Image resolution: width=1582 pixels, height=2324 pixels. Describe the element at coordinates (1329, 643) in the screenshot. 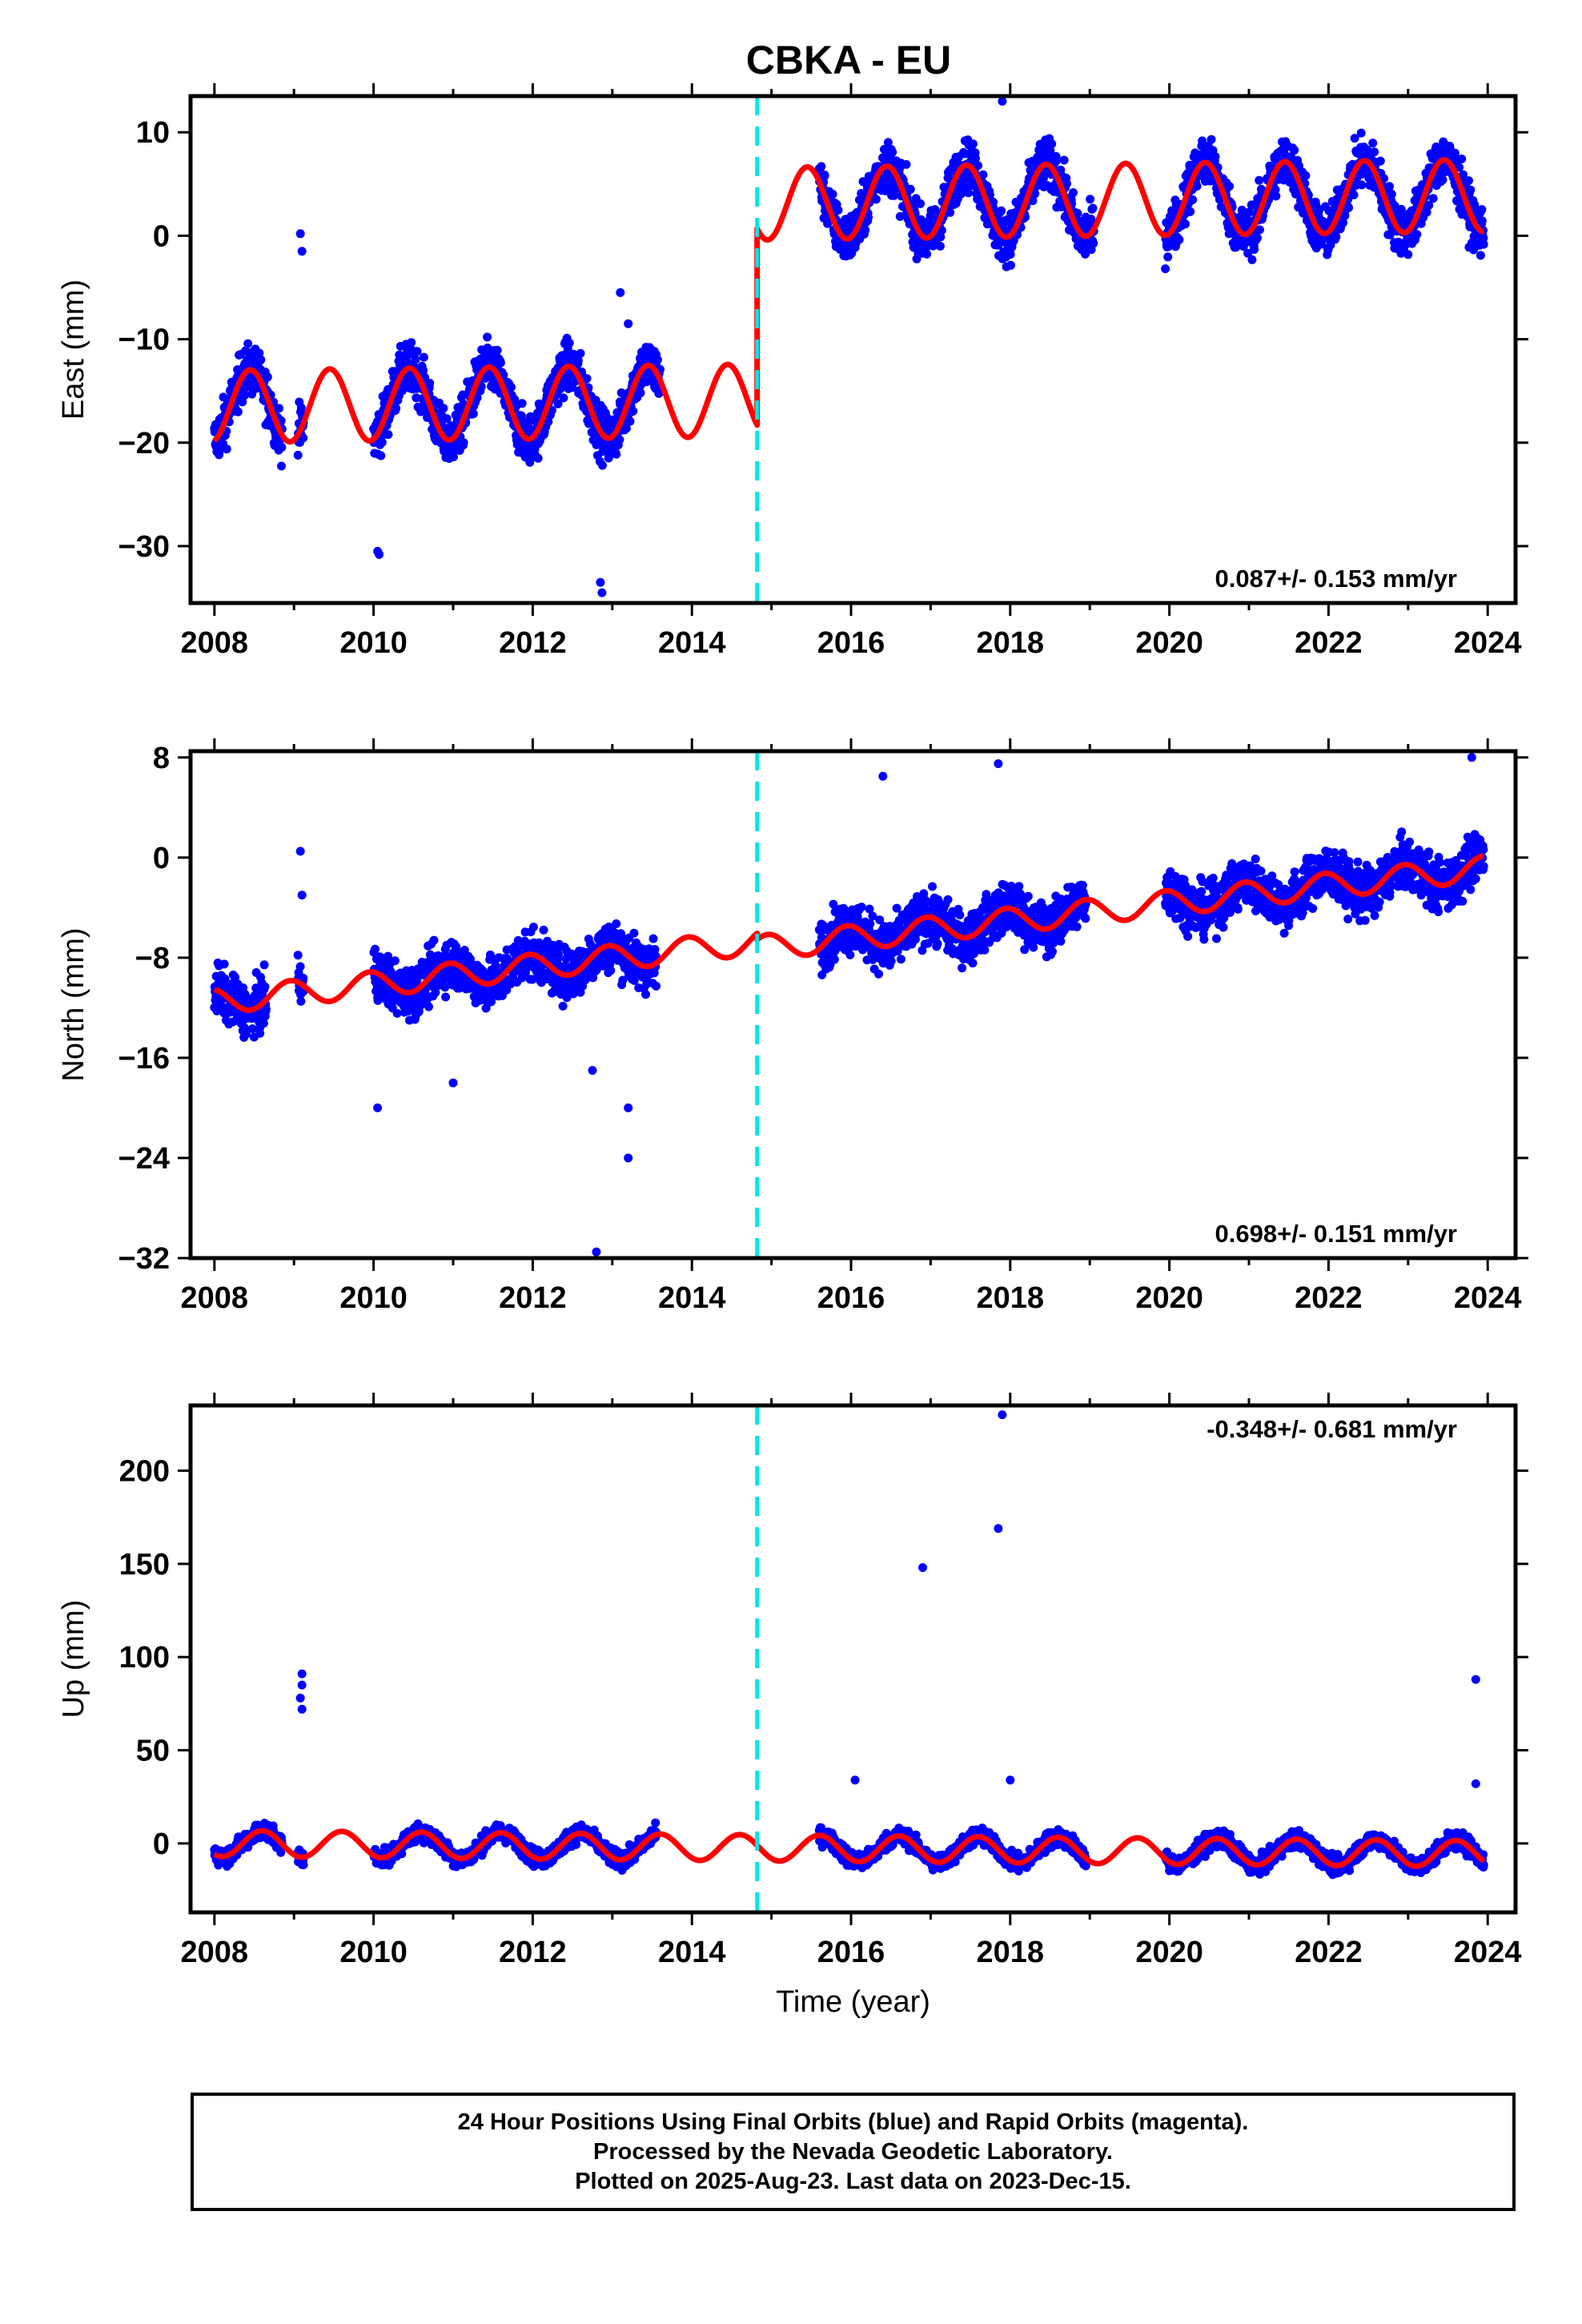

I see `x-tick-label: 2022` at that location.